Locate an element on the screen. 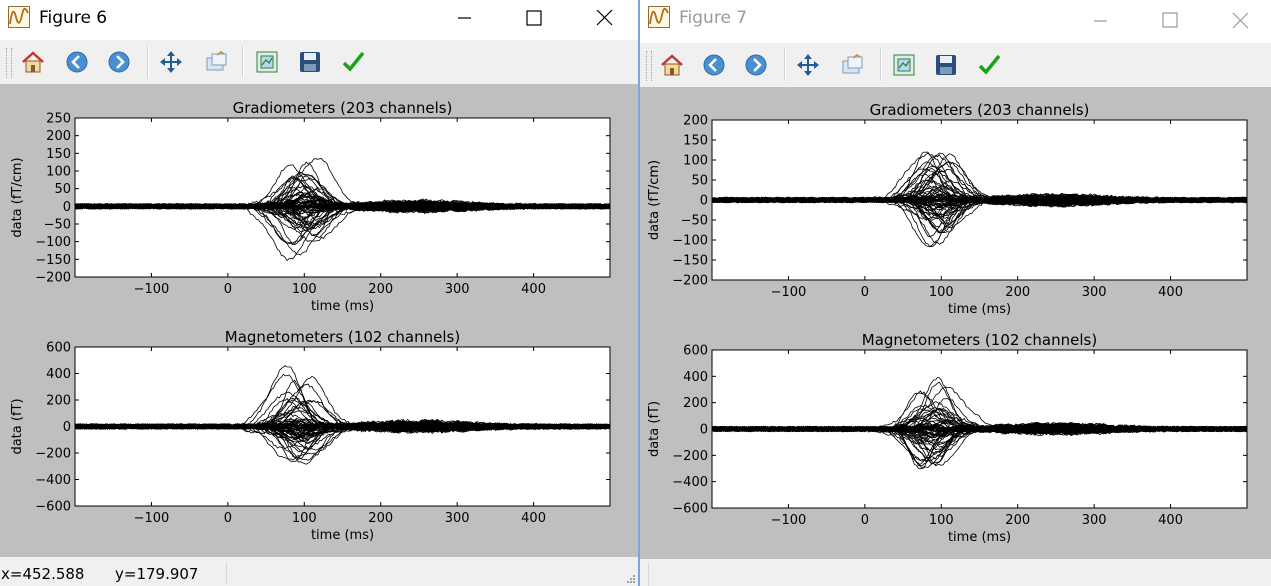 The width and height of the screenshot is (1271, 586). title-bar: Figure 6 is located at coordinates (319, 18).